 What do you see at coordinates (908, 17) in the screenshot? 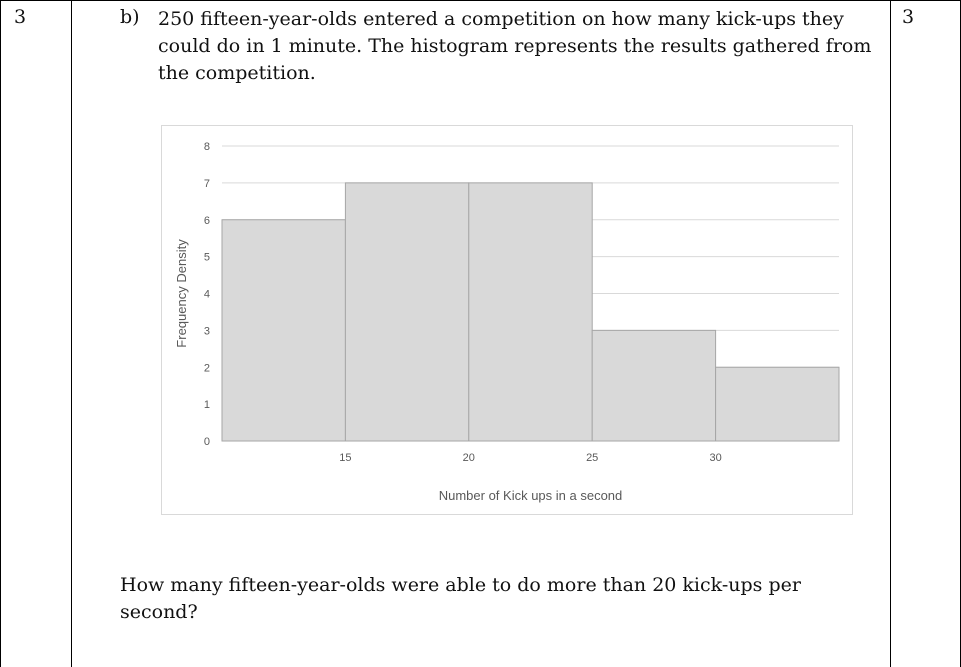
I see `marks-value: 3` at bounding box center [908, 17].